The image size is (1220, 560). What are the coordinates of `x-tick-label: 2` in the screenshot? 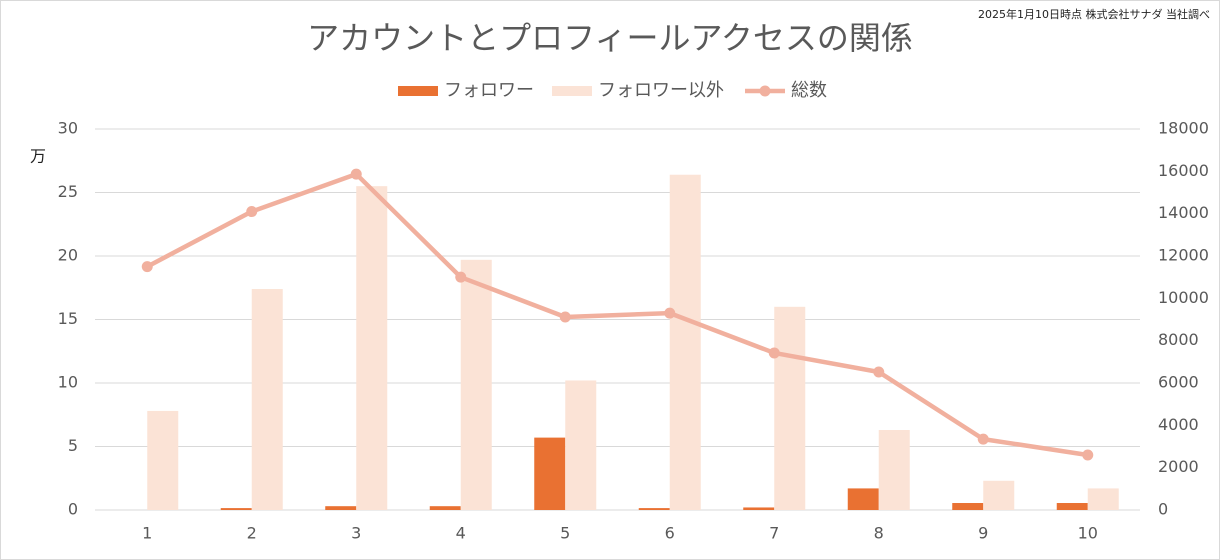 It's located at (252, 533).